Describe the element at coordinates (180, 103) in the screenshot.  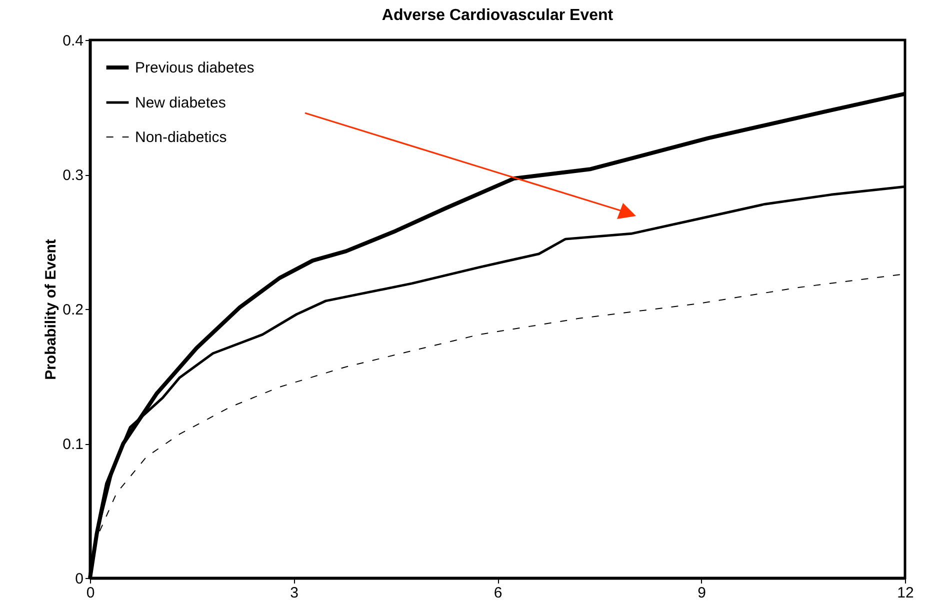
I see `legend-label: New diabetes` at that location.